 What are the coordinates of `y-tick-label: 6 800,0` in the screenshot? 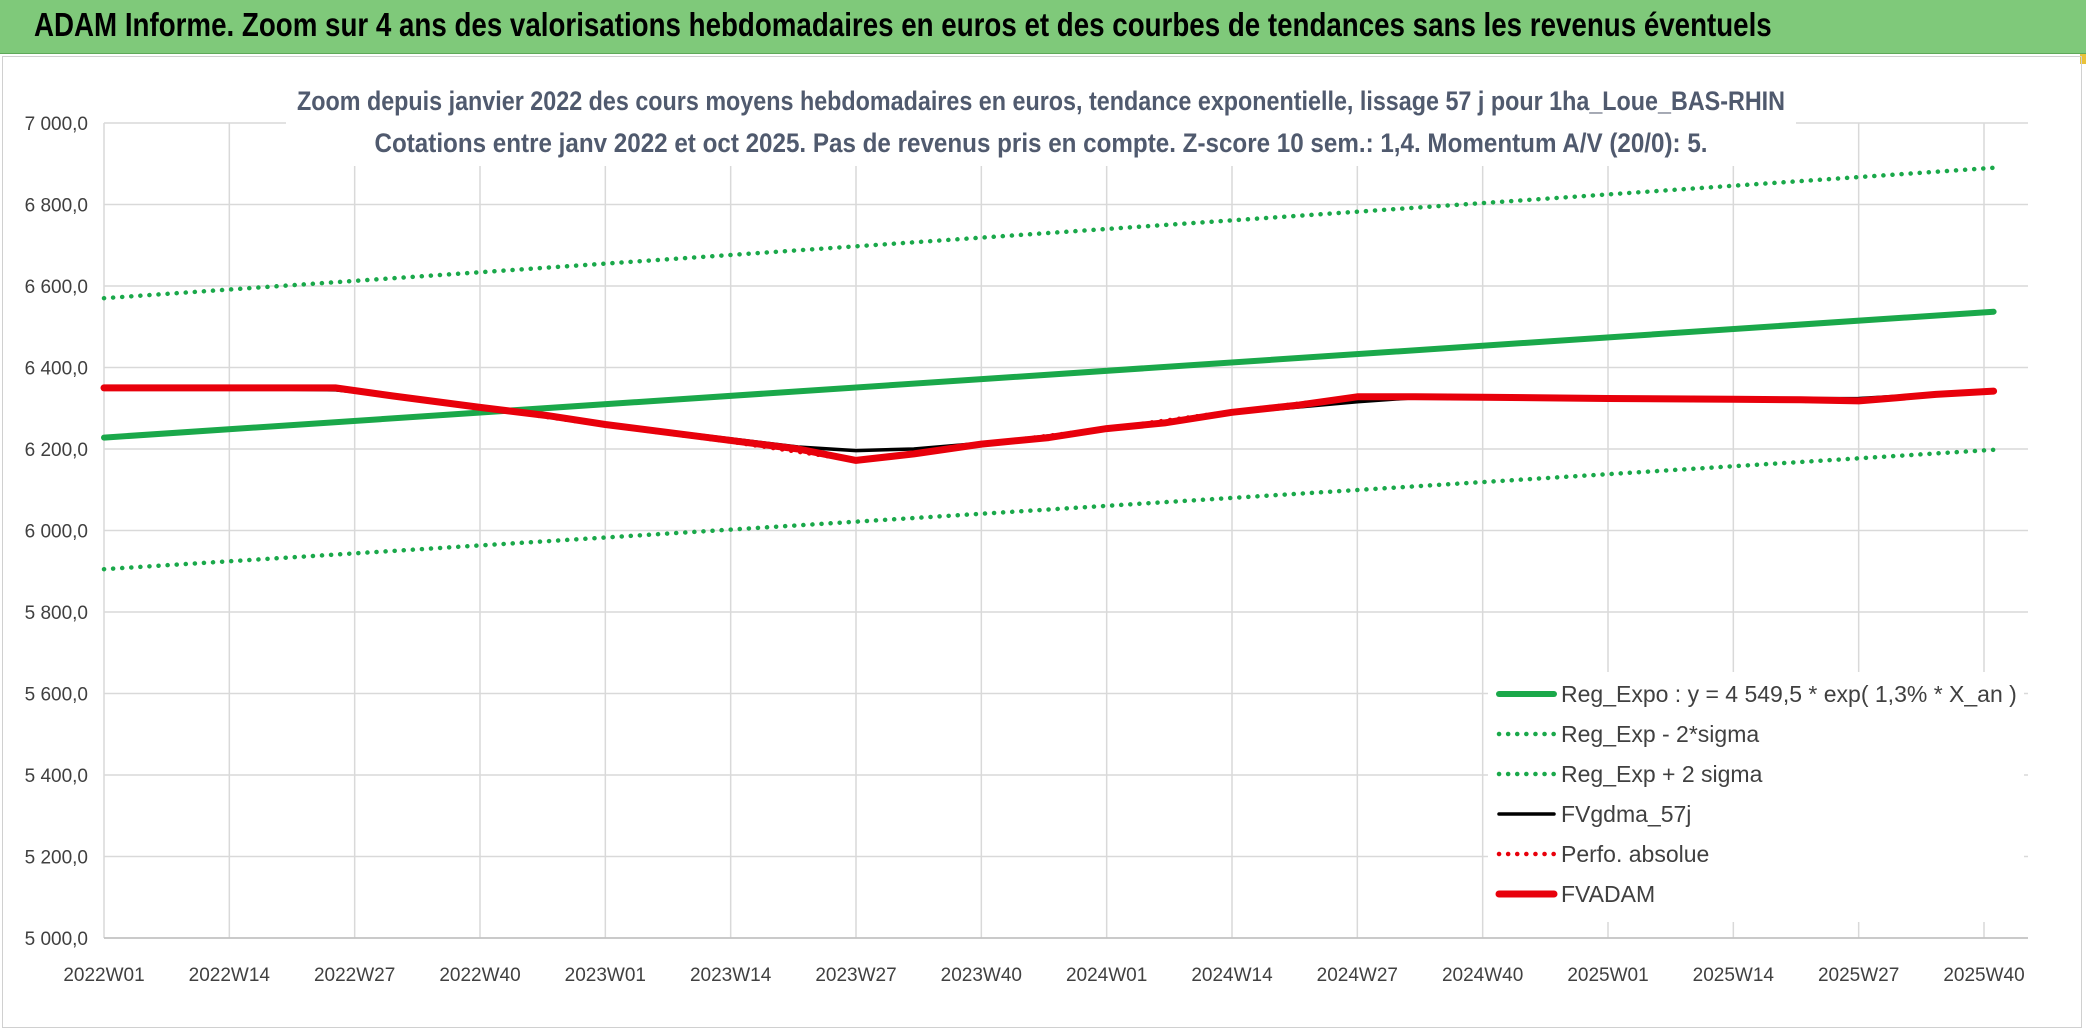 It's located at (56, 206).